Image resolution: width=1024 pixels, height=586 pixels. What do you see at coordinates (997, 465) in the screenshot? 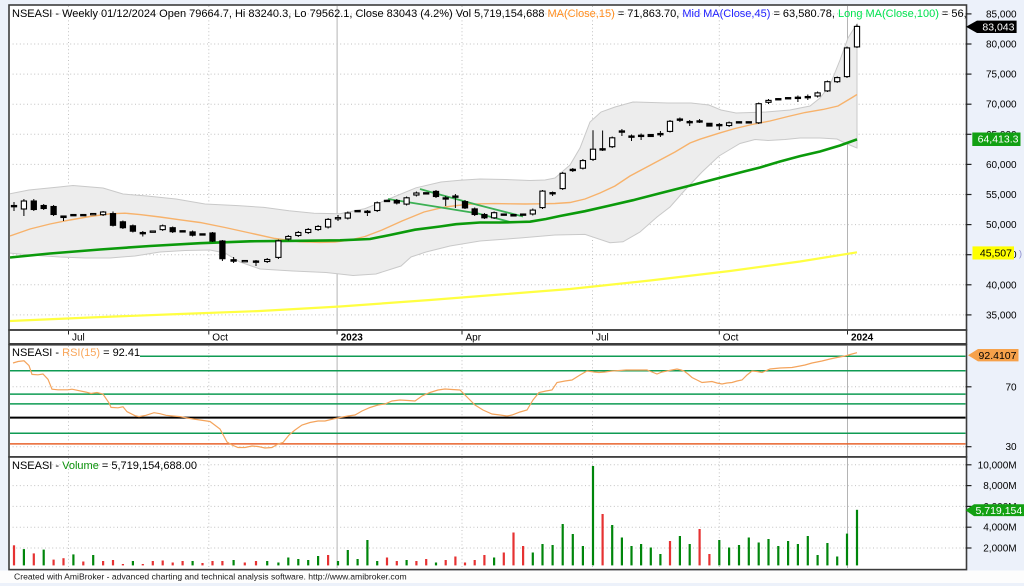
I see `svg-text: 10,000M` at bounding box center [997, 465].